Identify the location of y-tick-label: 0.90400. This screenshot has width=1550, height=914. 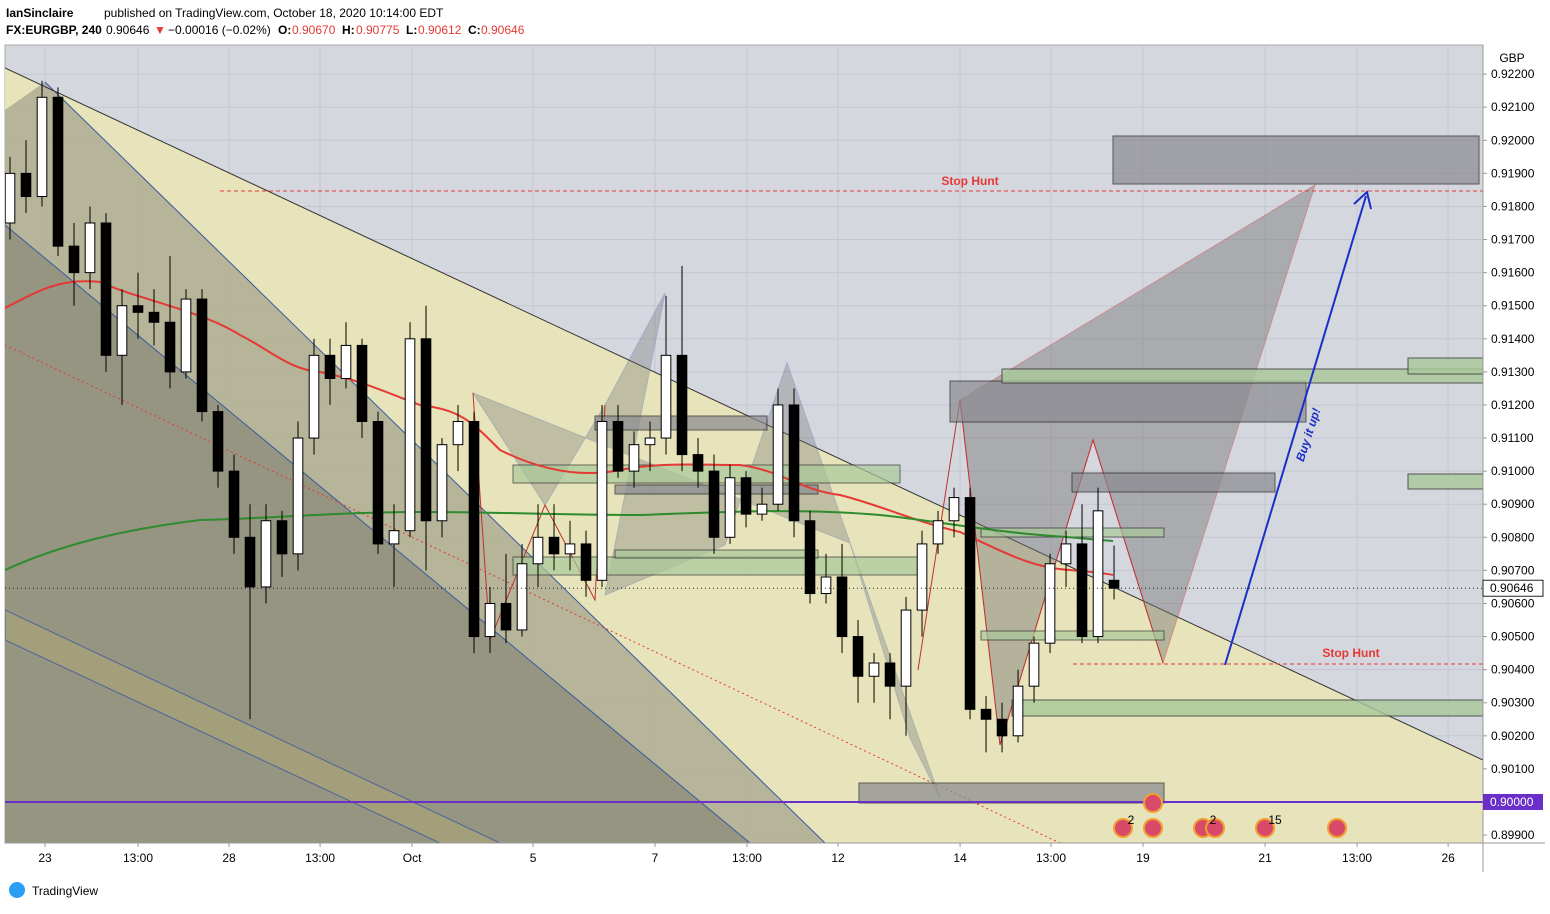
(1513, 670).